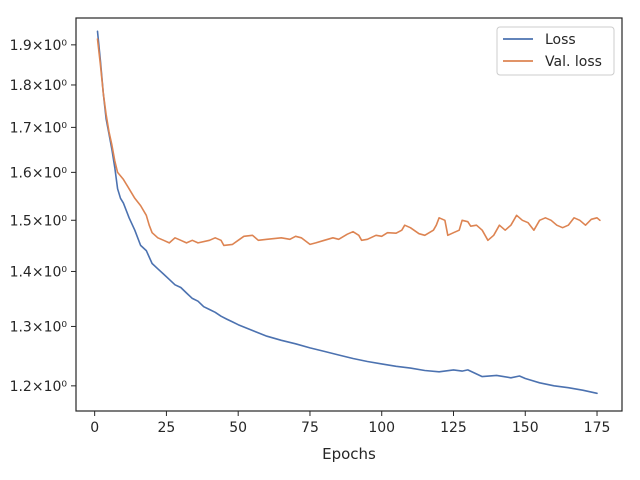 The height and width of the screenshot is (480, 640). I want to click on legend-label-0: Loss, so click(560, 40).